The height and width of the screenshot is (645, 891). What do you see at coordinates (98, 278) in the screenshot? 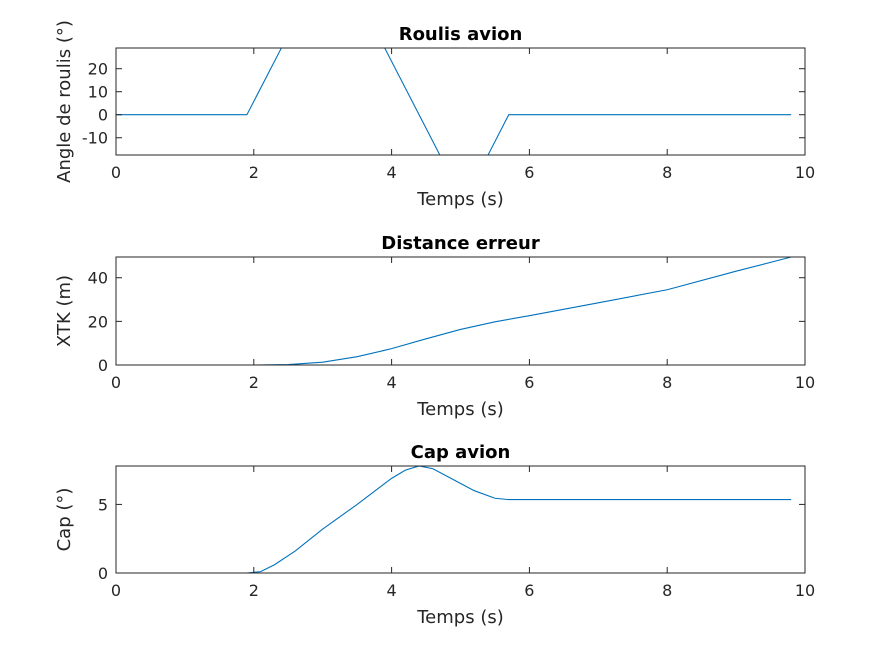
I see `y-tick-label: 40` at bounding box center [98, 278].